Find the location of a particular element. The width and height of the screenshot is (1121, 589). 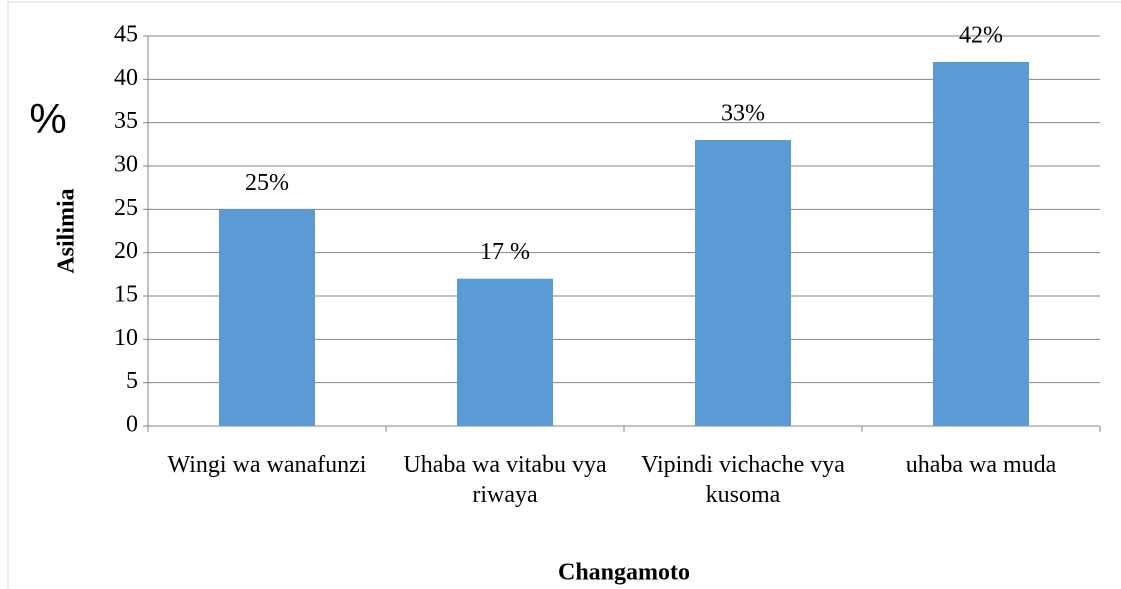

x-tick-label: Uhaba wa vitabu vya riwaya is located at coordinates (505, 480).